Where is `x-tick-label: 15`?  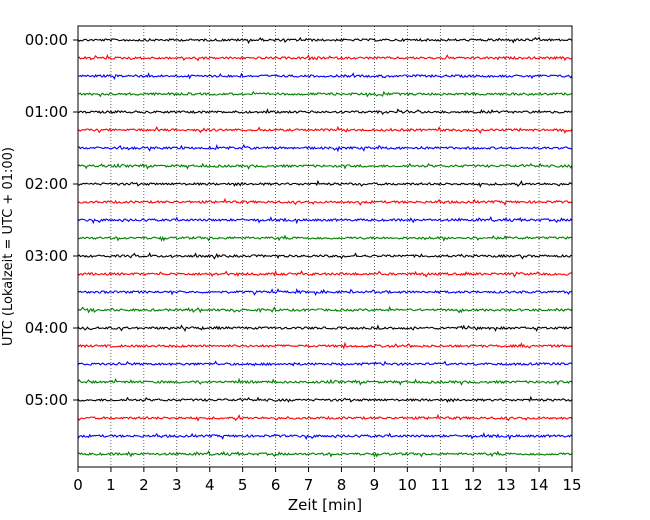 x-tick-label: 15 is located at coordinates (571, 485).